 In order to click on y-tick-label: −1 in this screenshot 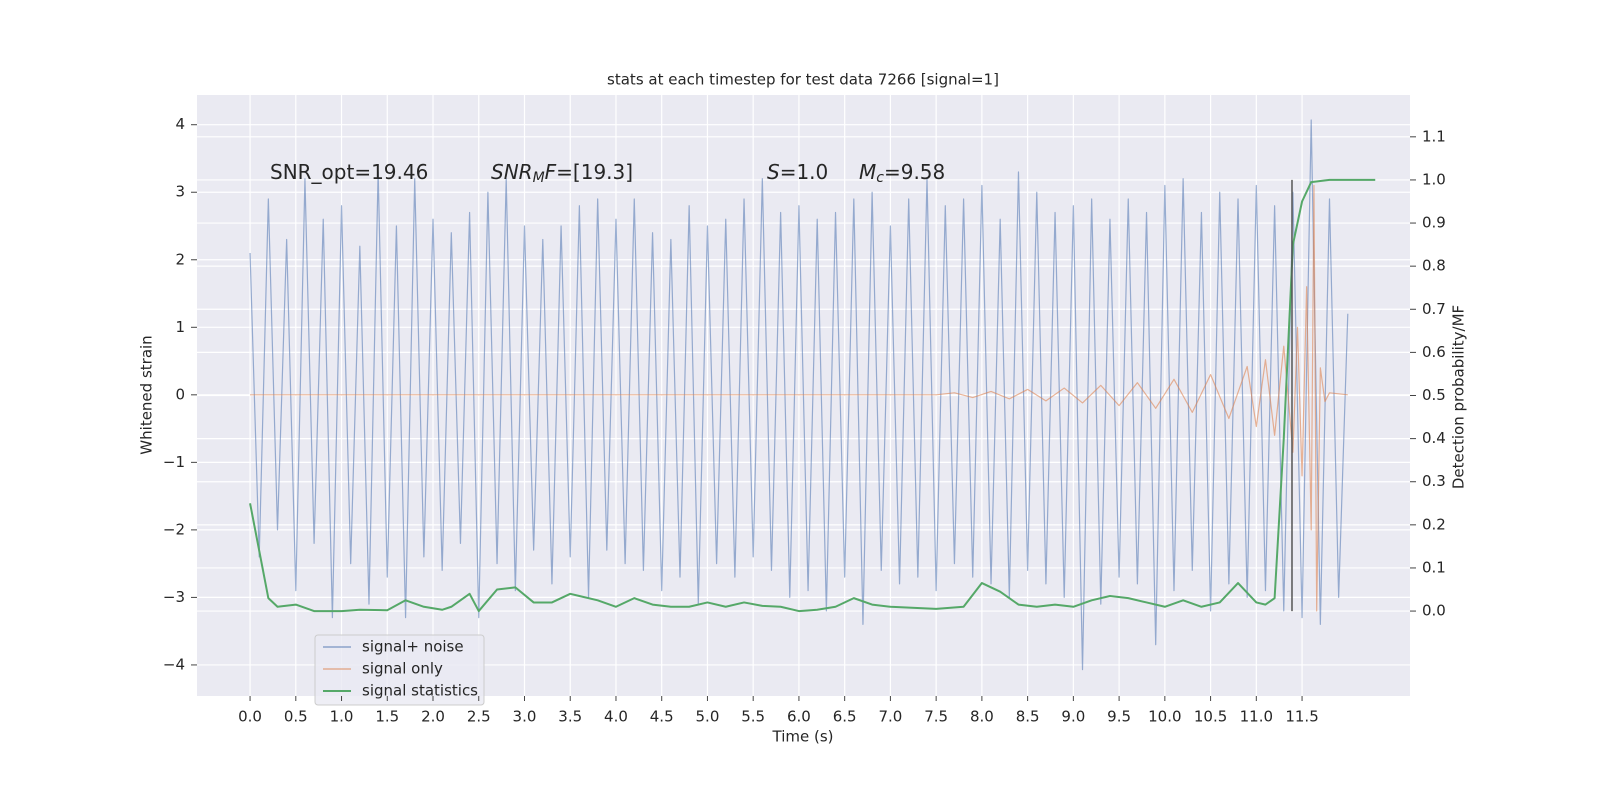, I will do `click(174, 462)`.